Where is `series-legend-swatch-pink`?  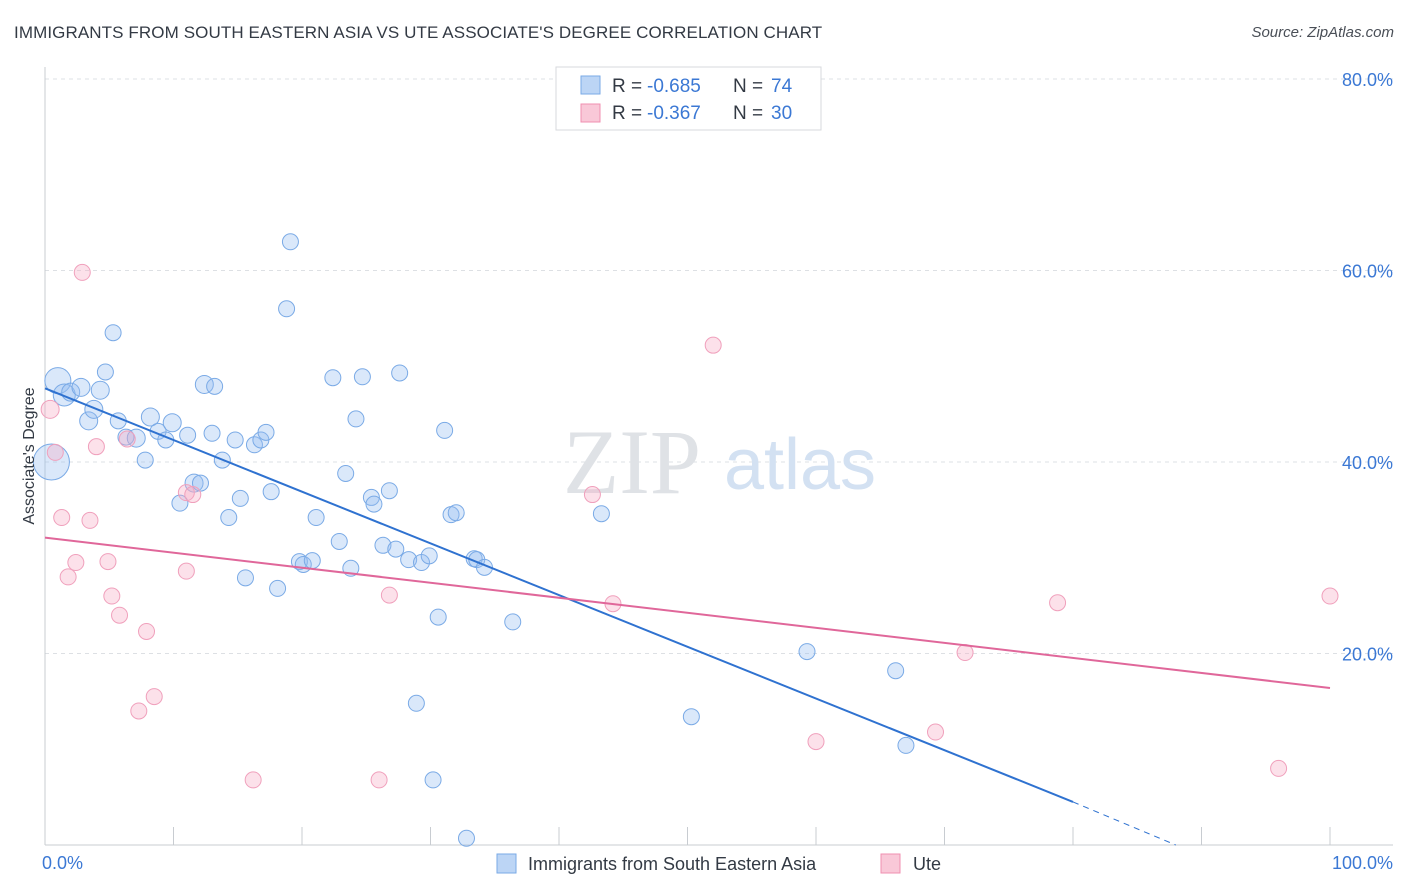
series-legend-swatch-pink is located at coordinates (890, 863).